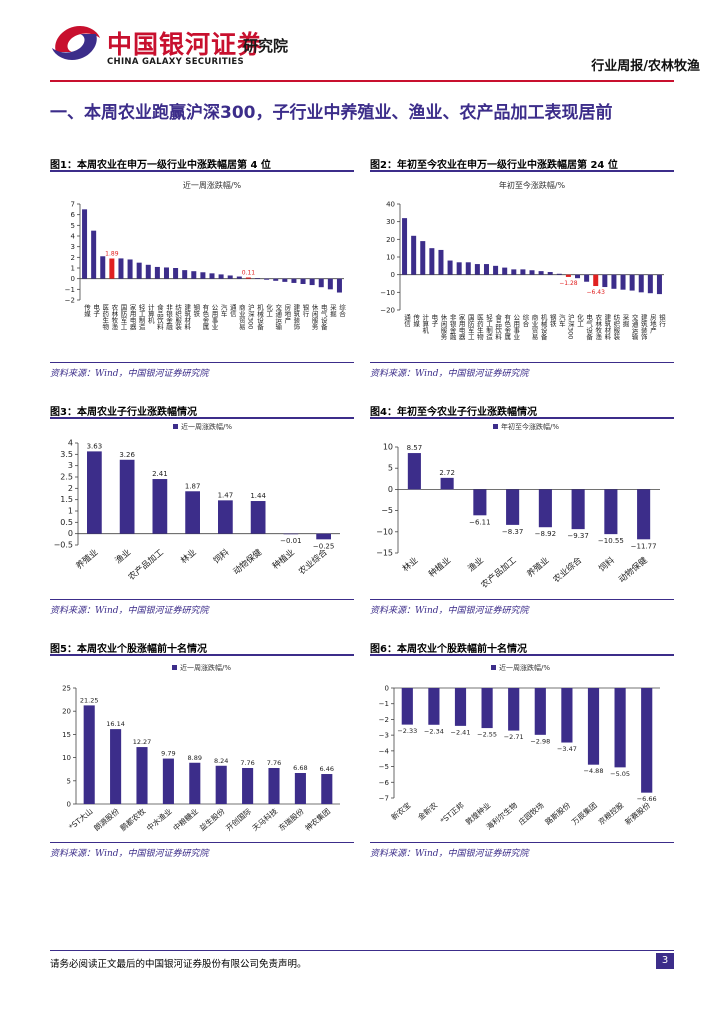  Describe the element at coordinates (63, 545) in the screenshot. I see `y-tick-label: −0.5` at that location.